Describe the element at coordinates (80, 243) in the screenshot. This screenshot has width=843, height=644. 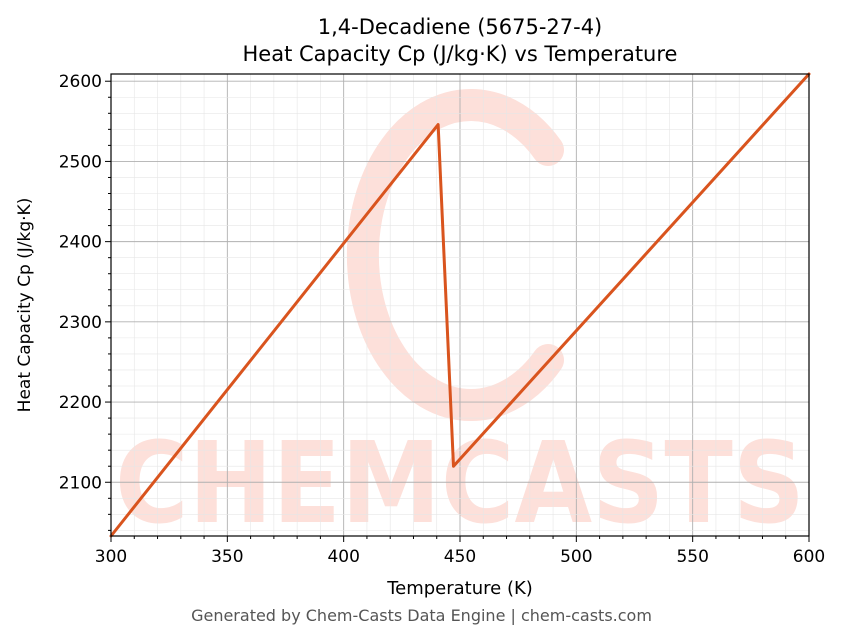
I see `y-tick-label: 2400` at that location.